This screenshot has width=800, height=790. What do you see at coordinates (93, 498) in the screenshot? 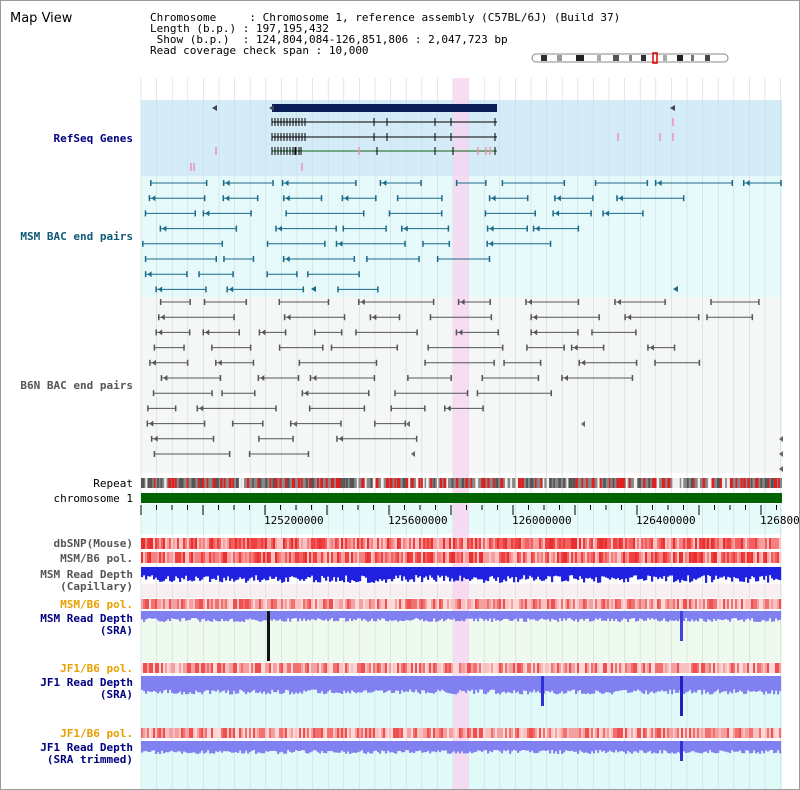
I see `track-label-chromosome: chromosome 1` at bounding box center [93, 498].